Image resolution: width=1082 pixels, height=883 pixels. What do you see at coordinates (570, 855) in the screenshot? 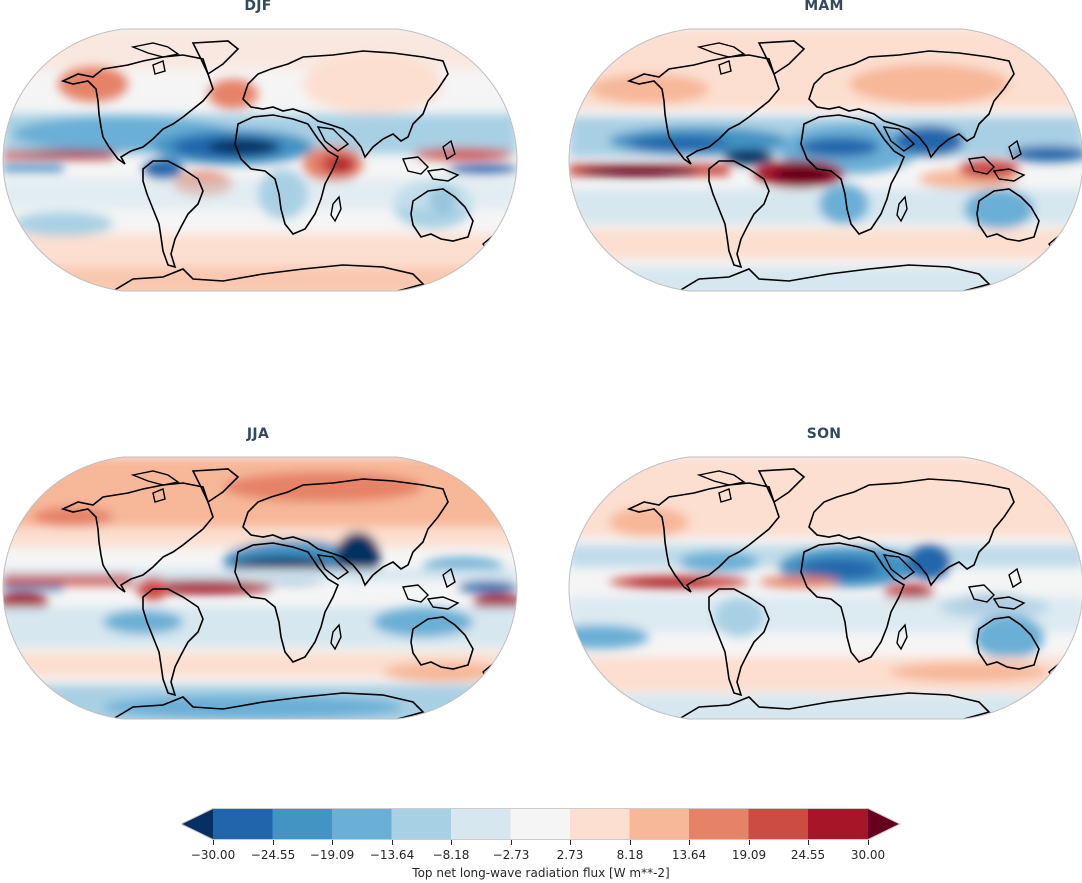
I see `colorbar-tick-label: 2.73` at bounding box center [570, 855].